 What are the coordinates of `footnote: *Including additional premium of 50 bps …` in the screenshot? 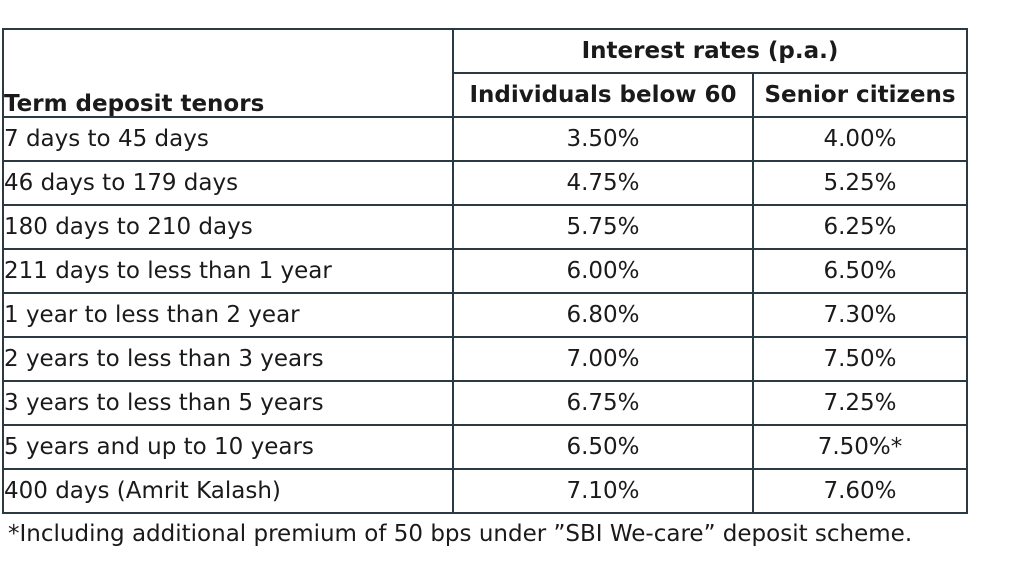 It's located at (460, 534).